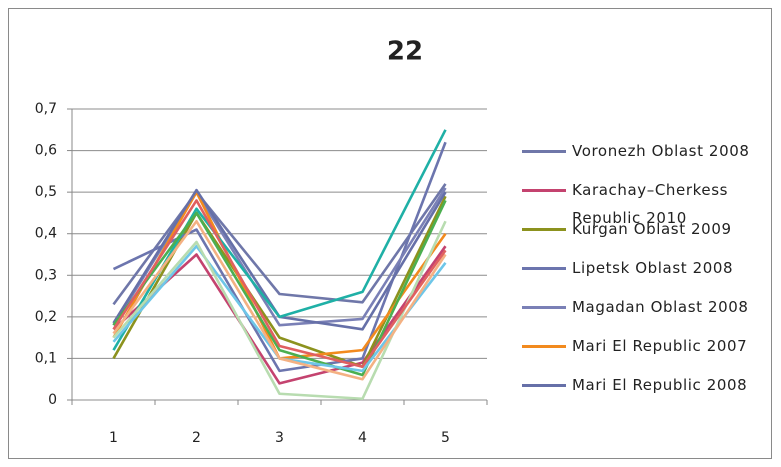 Image resolution: width=781 pixels, height=467 pixels. Describe the element at coordinates (46, 192) in the screenshot. I see `y-tick-label: 0,5` at that location.